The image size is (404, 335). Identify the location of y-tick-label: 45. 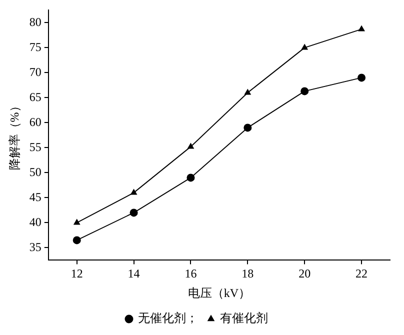
(35, 197).